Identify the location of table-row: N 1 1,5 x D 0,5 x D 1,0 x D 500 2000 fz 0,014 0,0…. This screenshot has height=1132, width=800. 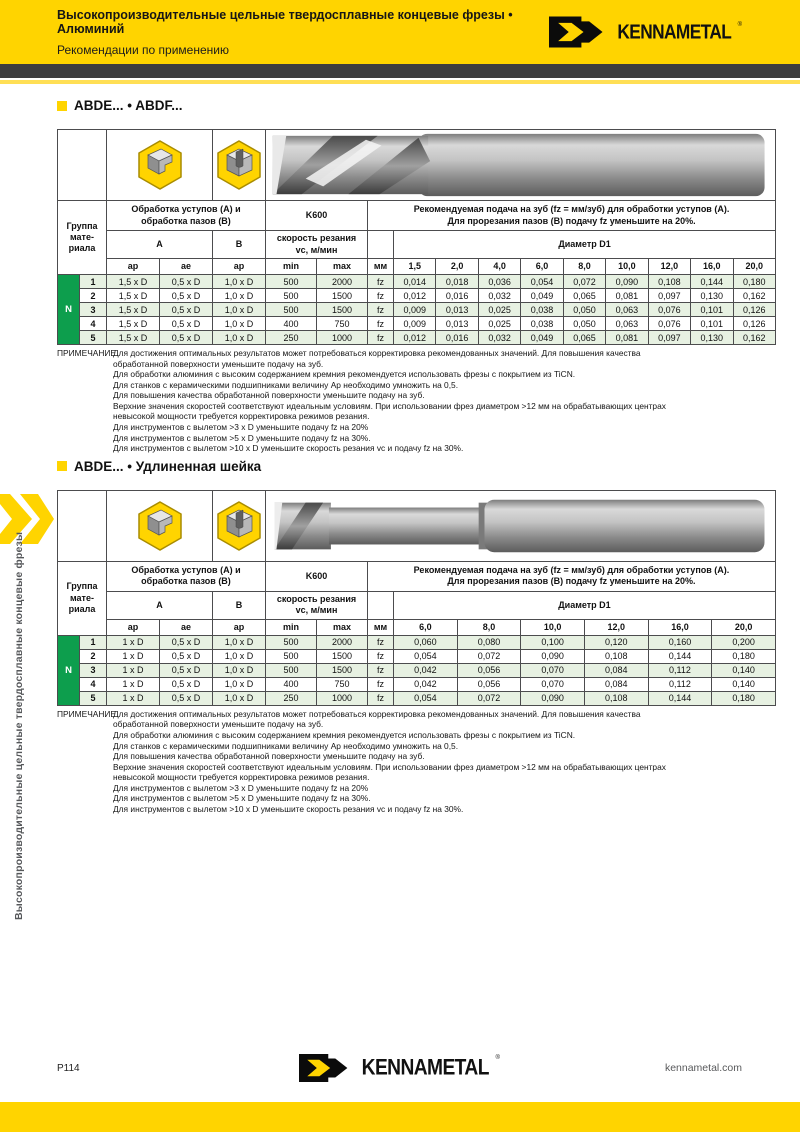
(417, 309).